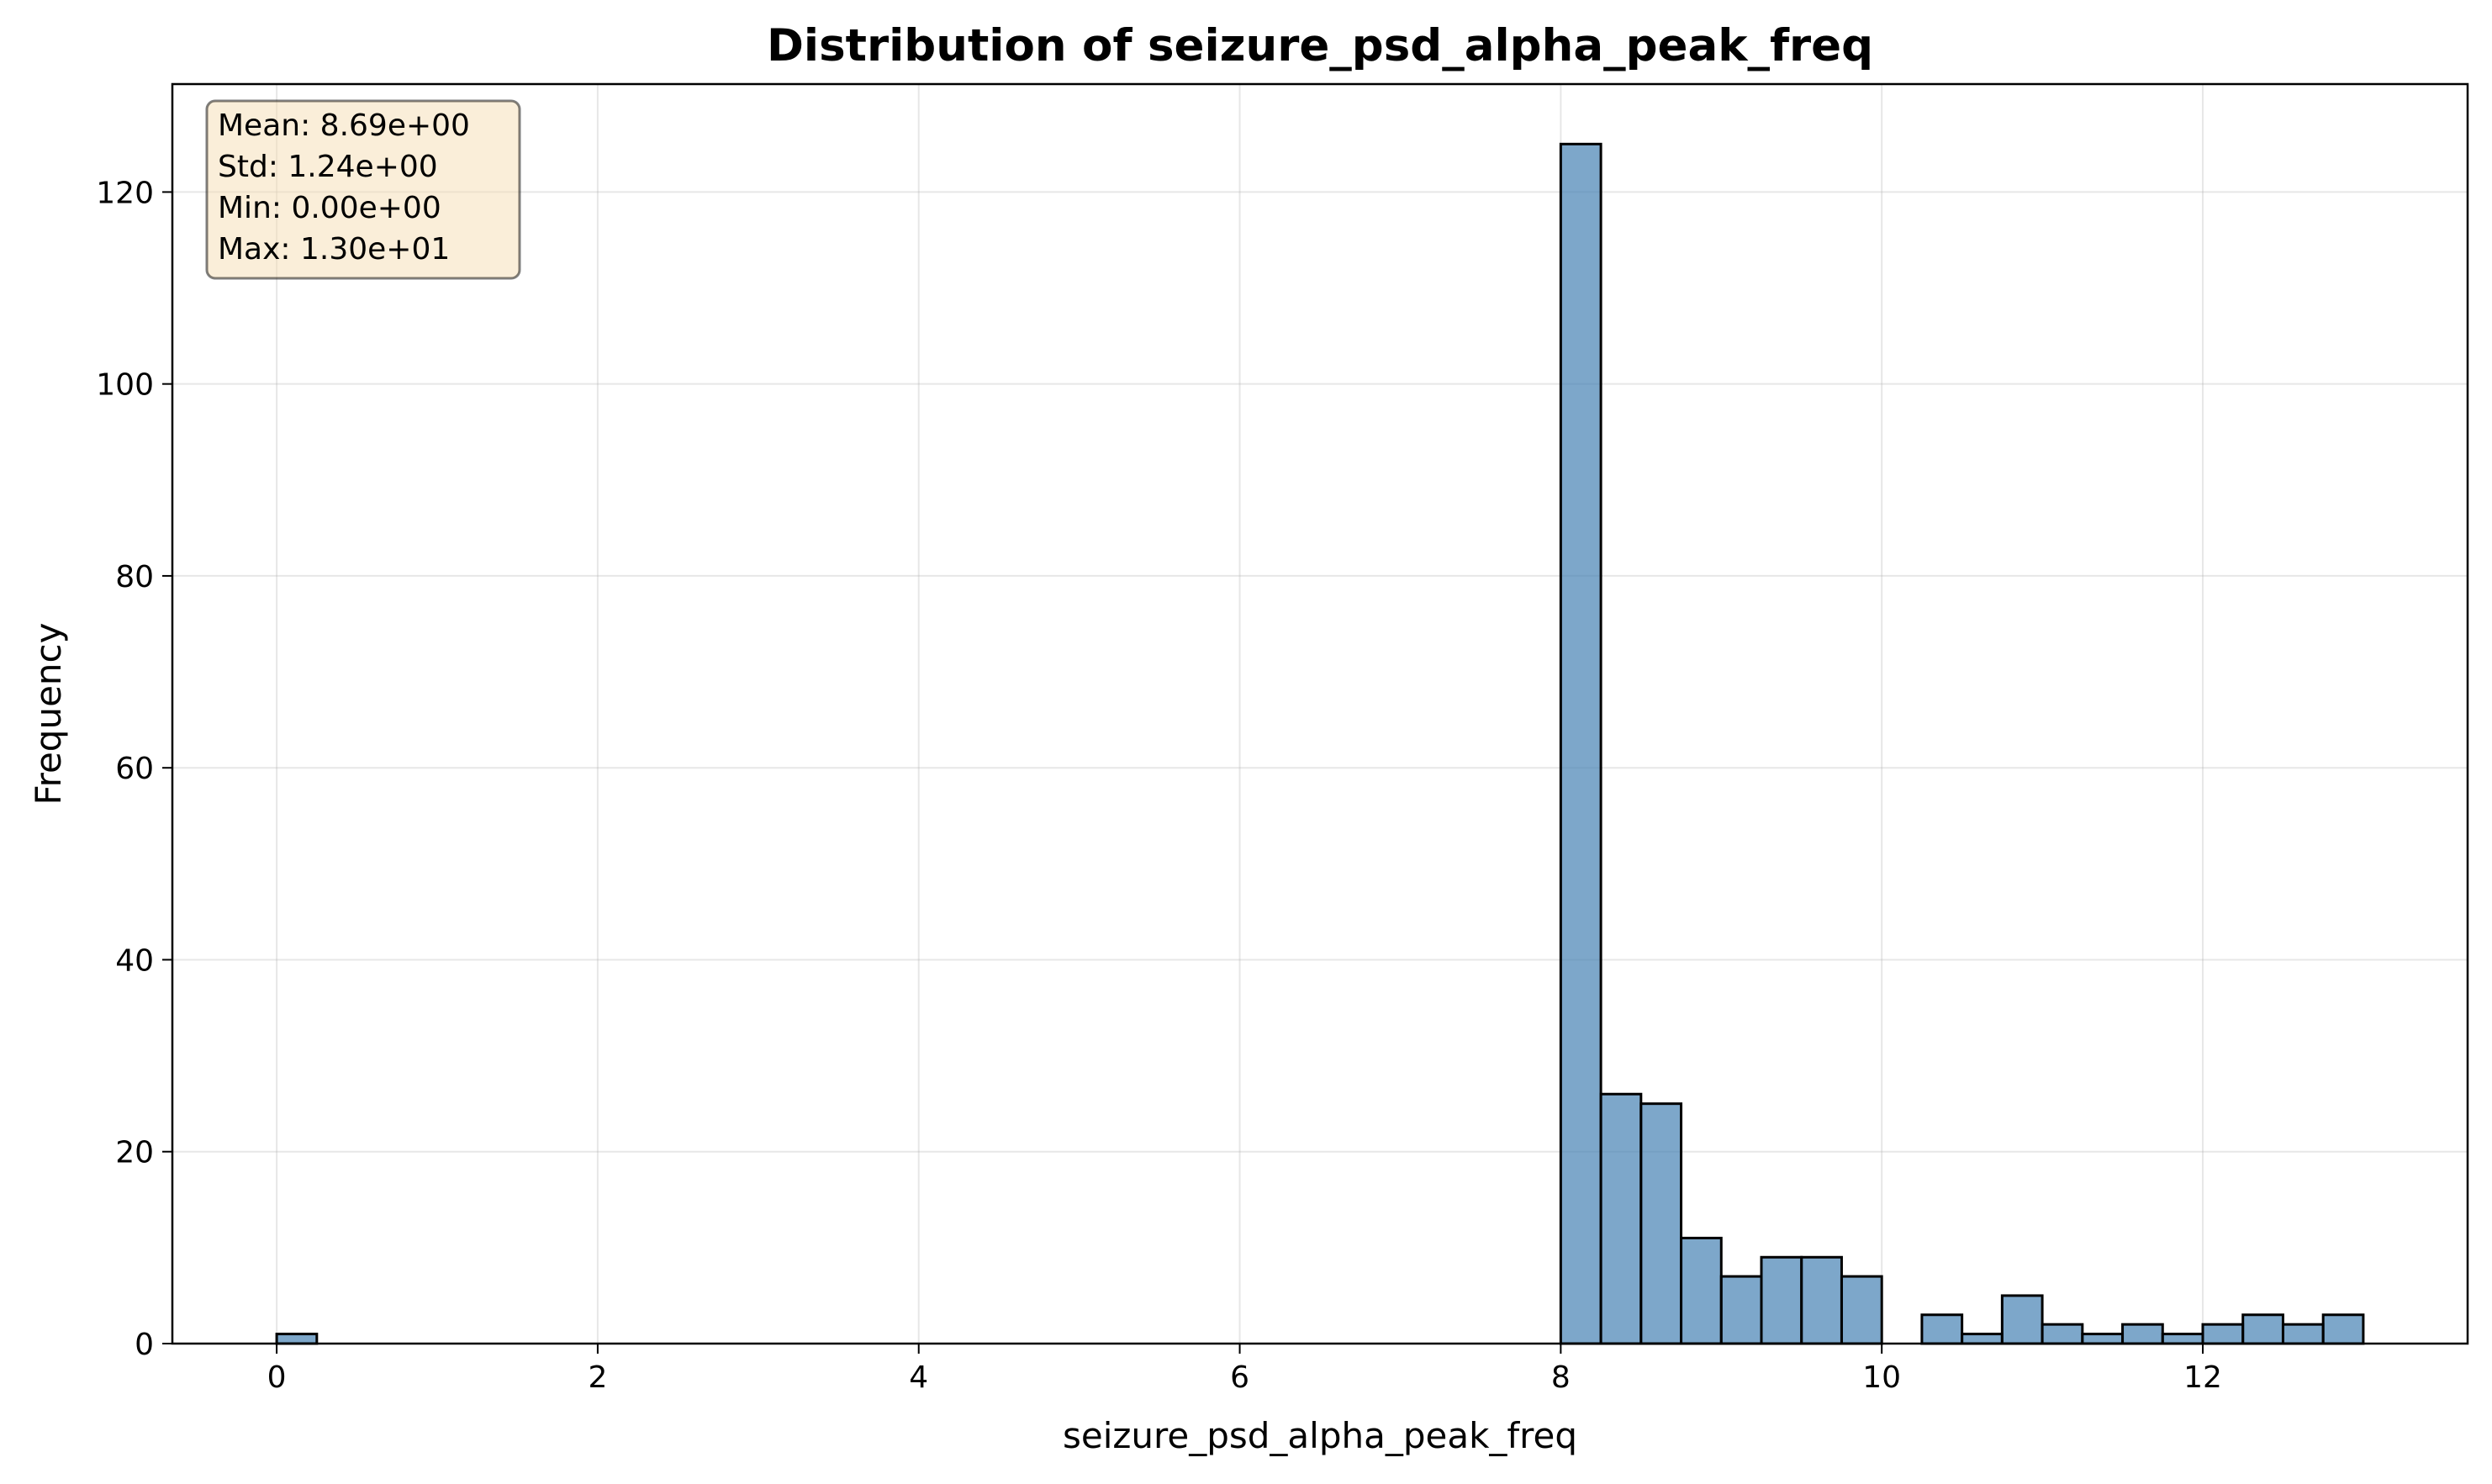  What do you see at coordinates (1320, 1435) in the screenshot?
I see `x-axis-label: seizure_psd_alpha_peak_freq` at bounding box center [1320, 1435].